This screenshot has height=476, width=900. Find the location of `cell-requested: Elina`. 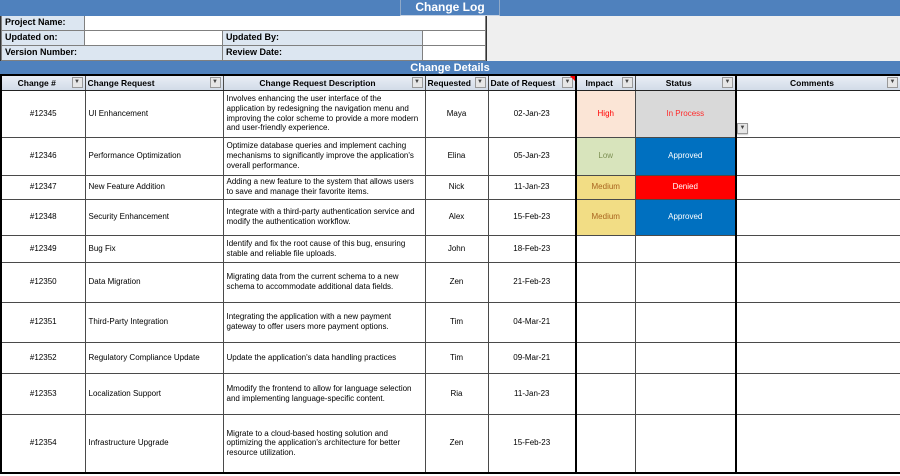

cell-requested: Elina is located at coordinates (456, 156).